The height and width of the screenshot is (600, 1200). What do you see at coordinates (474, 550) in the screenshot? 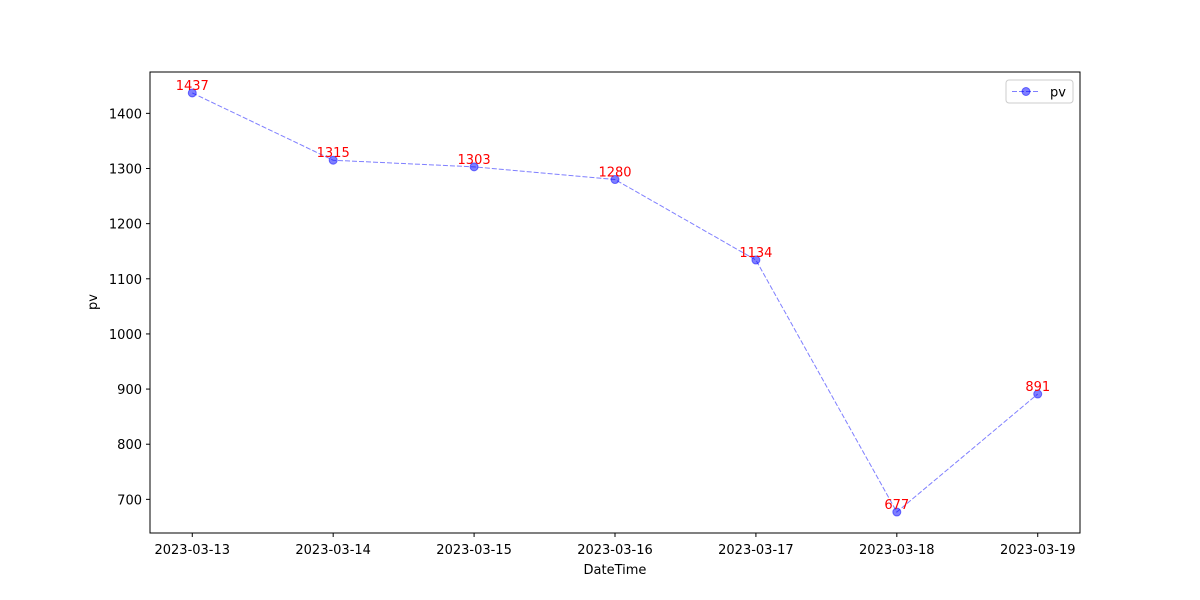
I see `x-tick-label: 2023-03-15` at bounding box center [474, 550].